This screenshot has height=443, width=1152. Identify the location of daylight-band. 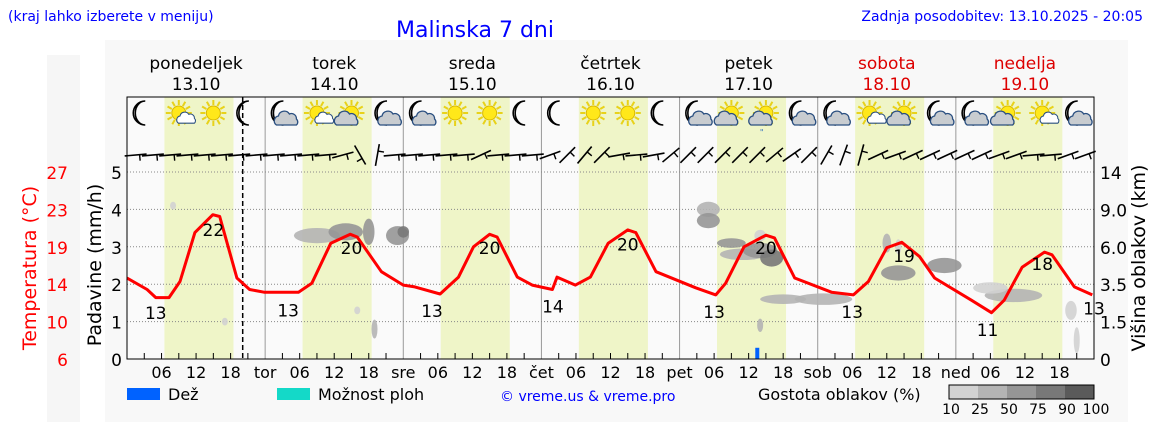
(1028, 228).